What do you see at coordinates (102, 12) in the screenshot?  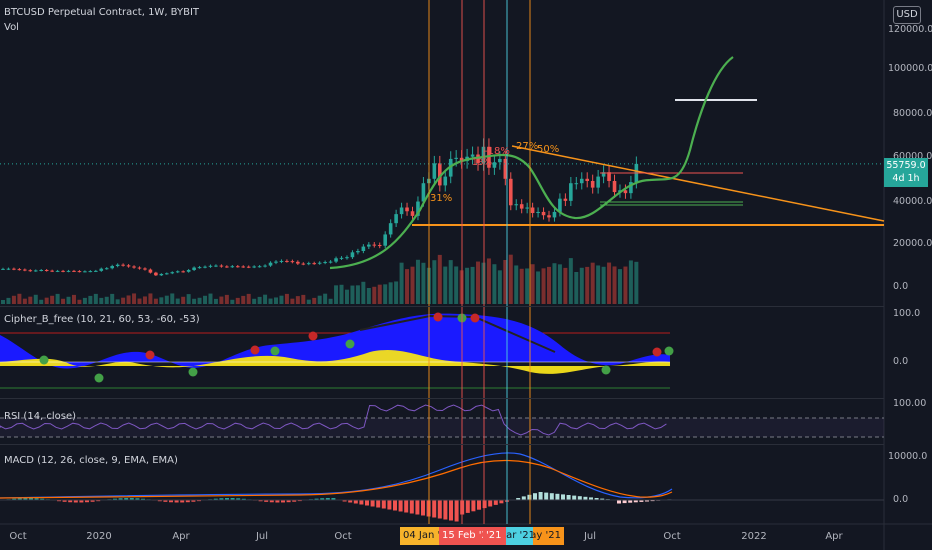 I see `symbol-legend: BTCUSD Perpetual Contract, 1W, BYBIT` at bounding box center [102, 12].